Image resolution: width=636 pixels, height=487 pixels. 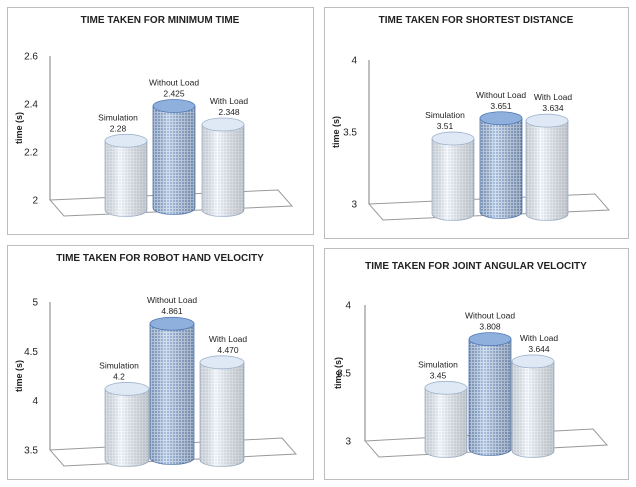 What do you see at coordinates (35, 201) in the screenshot?
I see `y-tick-label: 2` at bounding box center [35, 201].